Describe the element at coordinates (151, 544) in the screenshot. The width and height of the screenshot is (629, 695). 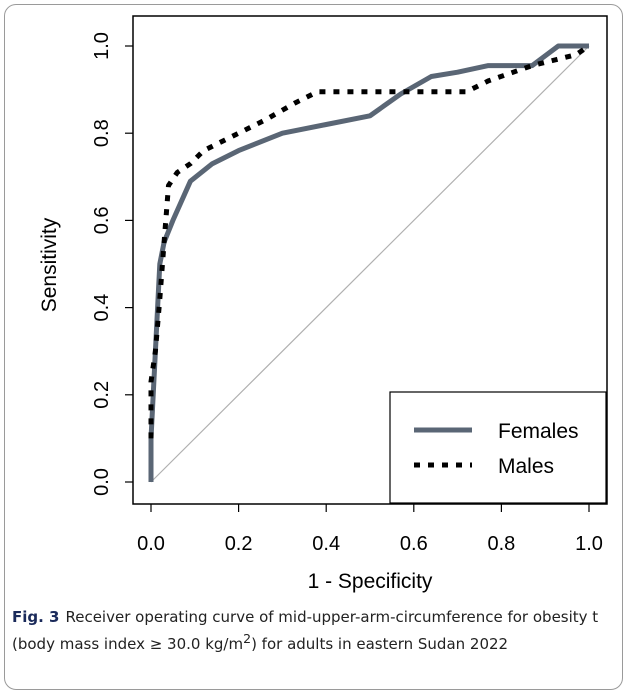
I see `x-tick-label: 0.0` at that location.